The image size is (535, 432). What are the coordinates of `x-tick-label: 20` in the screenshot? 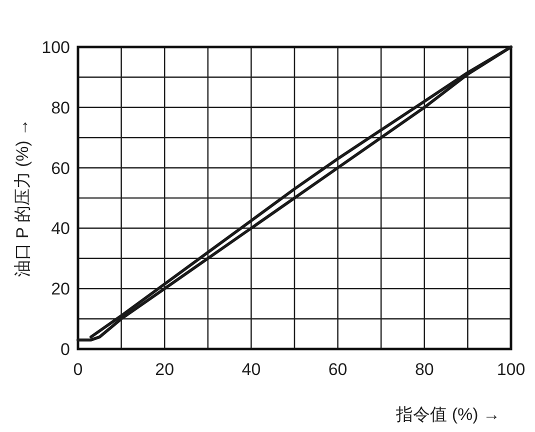 It's located at (164, 369).